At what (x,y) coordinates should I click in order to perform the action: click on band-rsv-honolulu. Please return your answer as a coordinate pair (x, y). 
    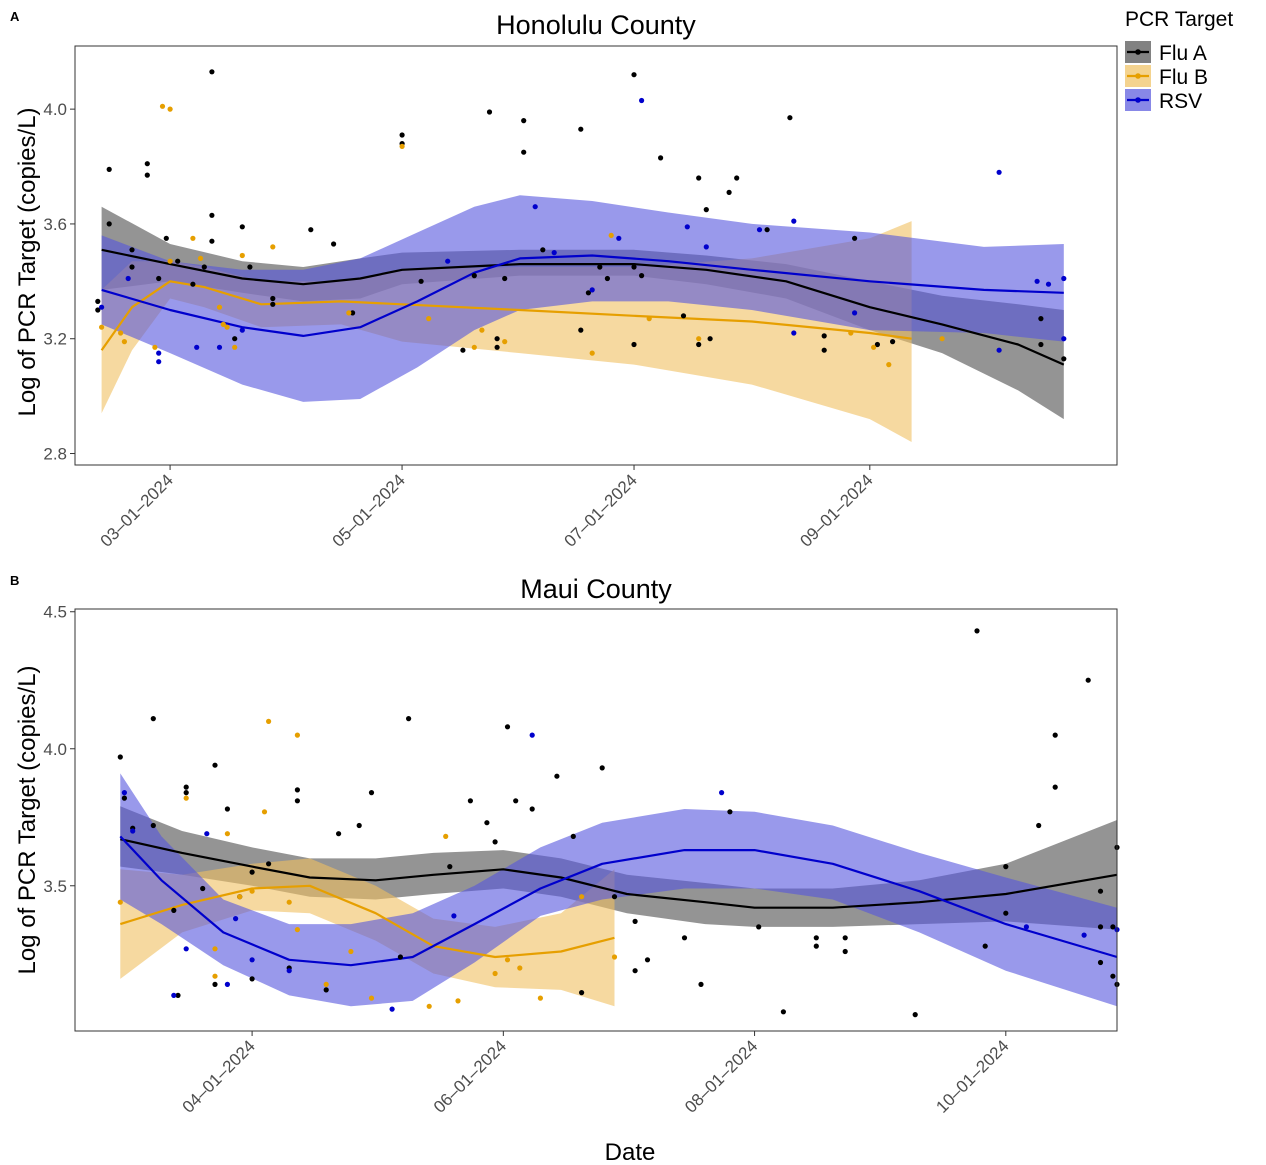
    Looking at the image, I should click on (582, 298).